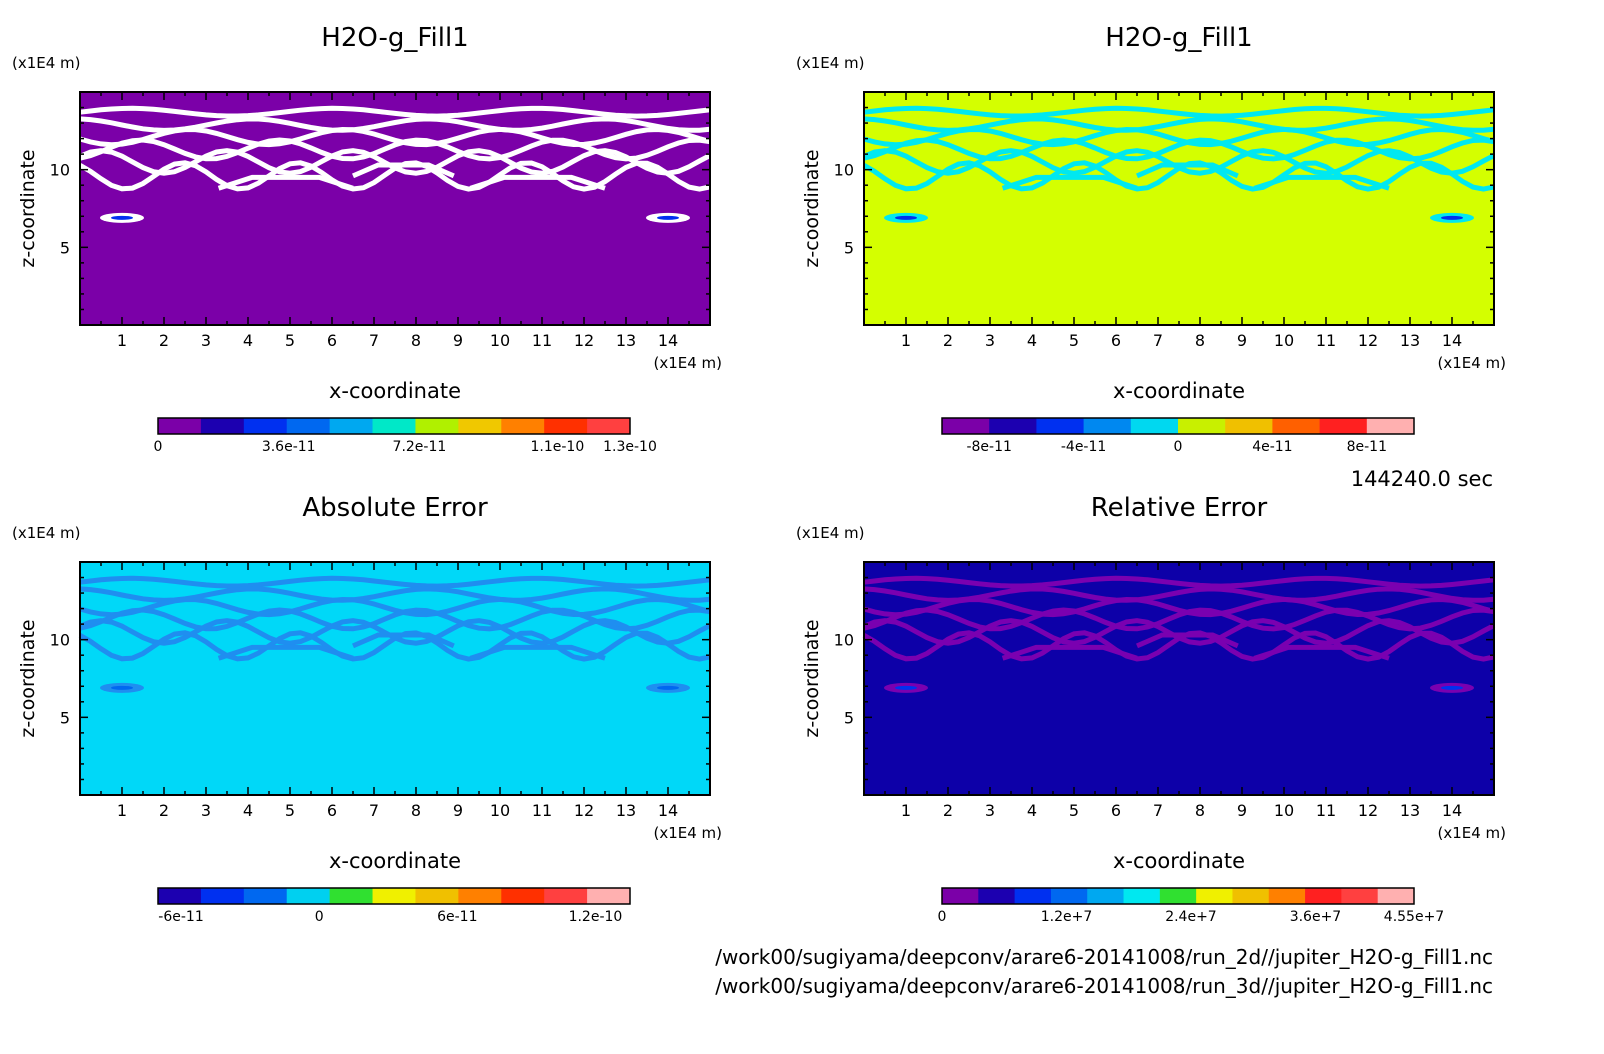 This screenshot has width=1604, height=1054. What do you see at coordinates (630, 447) in the screenshot?
I see `colorbar-tick-label: 1.3e-10` at bounding box center [630, 447].